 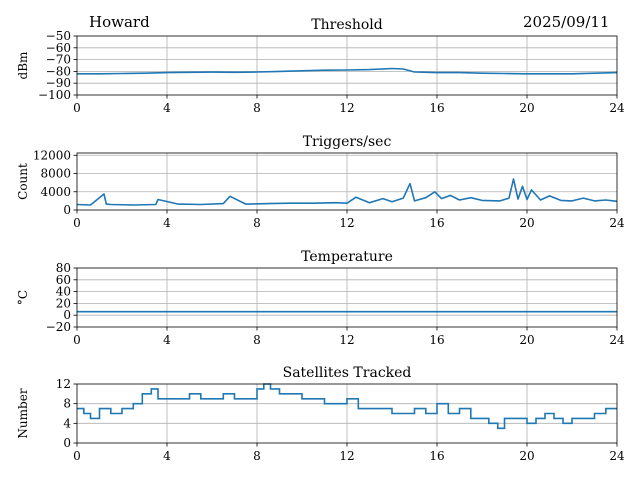 What do you see at coordinates (55, 174) in the screenshot?
I see `chart-2-ytick-label-2: 8000` at bounding box center [55, 174].